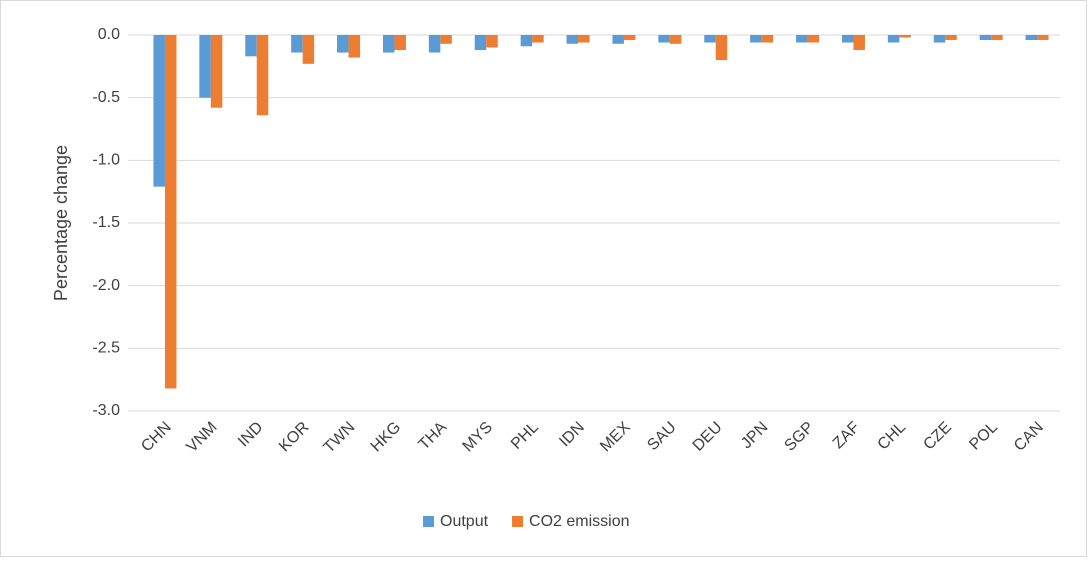 The width and height of the screenshot is (1089, 564). I want to click on y-tick-label: -1.5, so click(106, 222).